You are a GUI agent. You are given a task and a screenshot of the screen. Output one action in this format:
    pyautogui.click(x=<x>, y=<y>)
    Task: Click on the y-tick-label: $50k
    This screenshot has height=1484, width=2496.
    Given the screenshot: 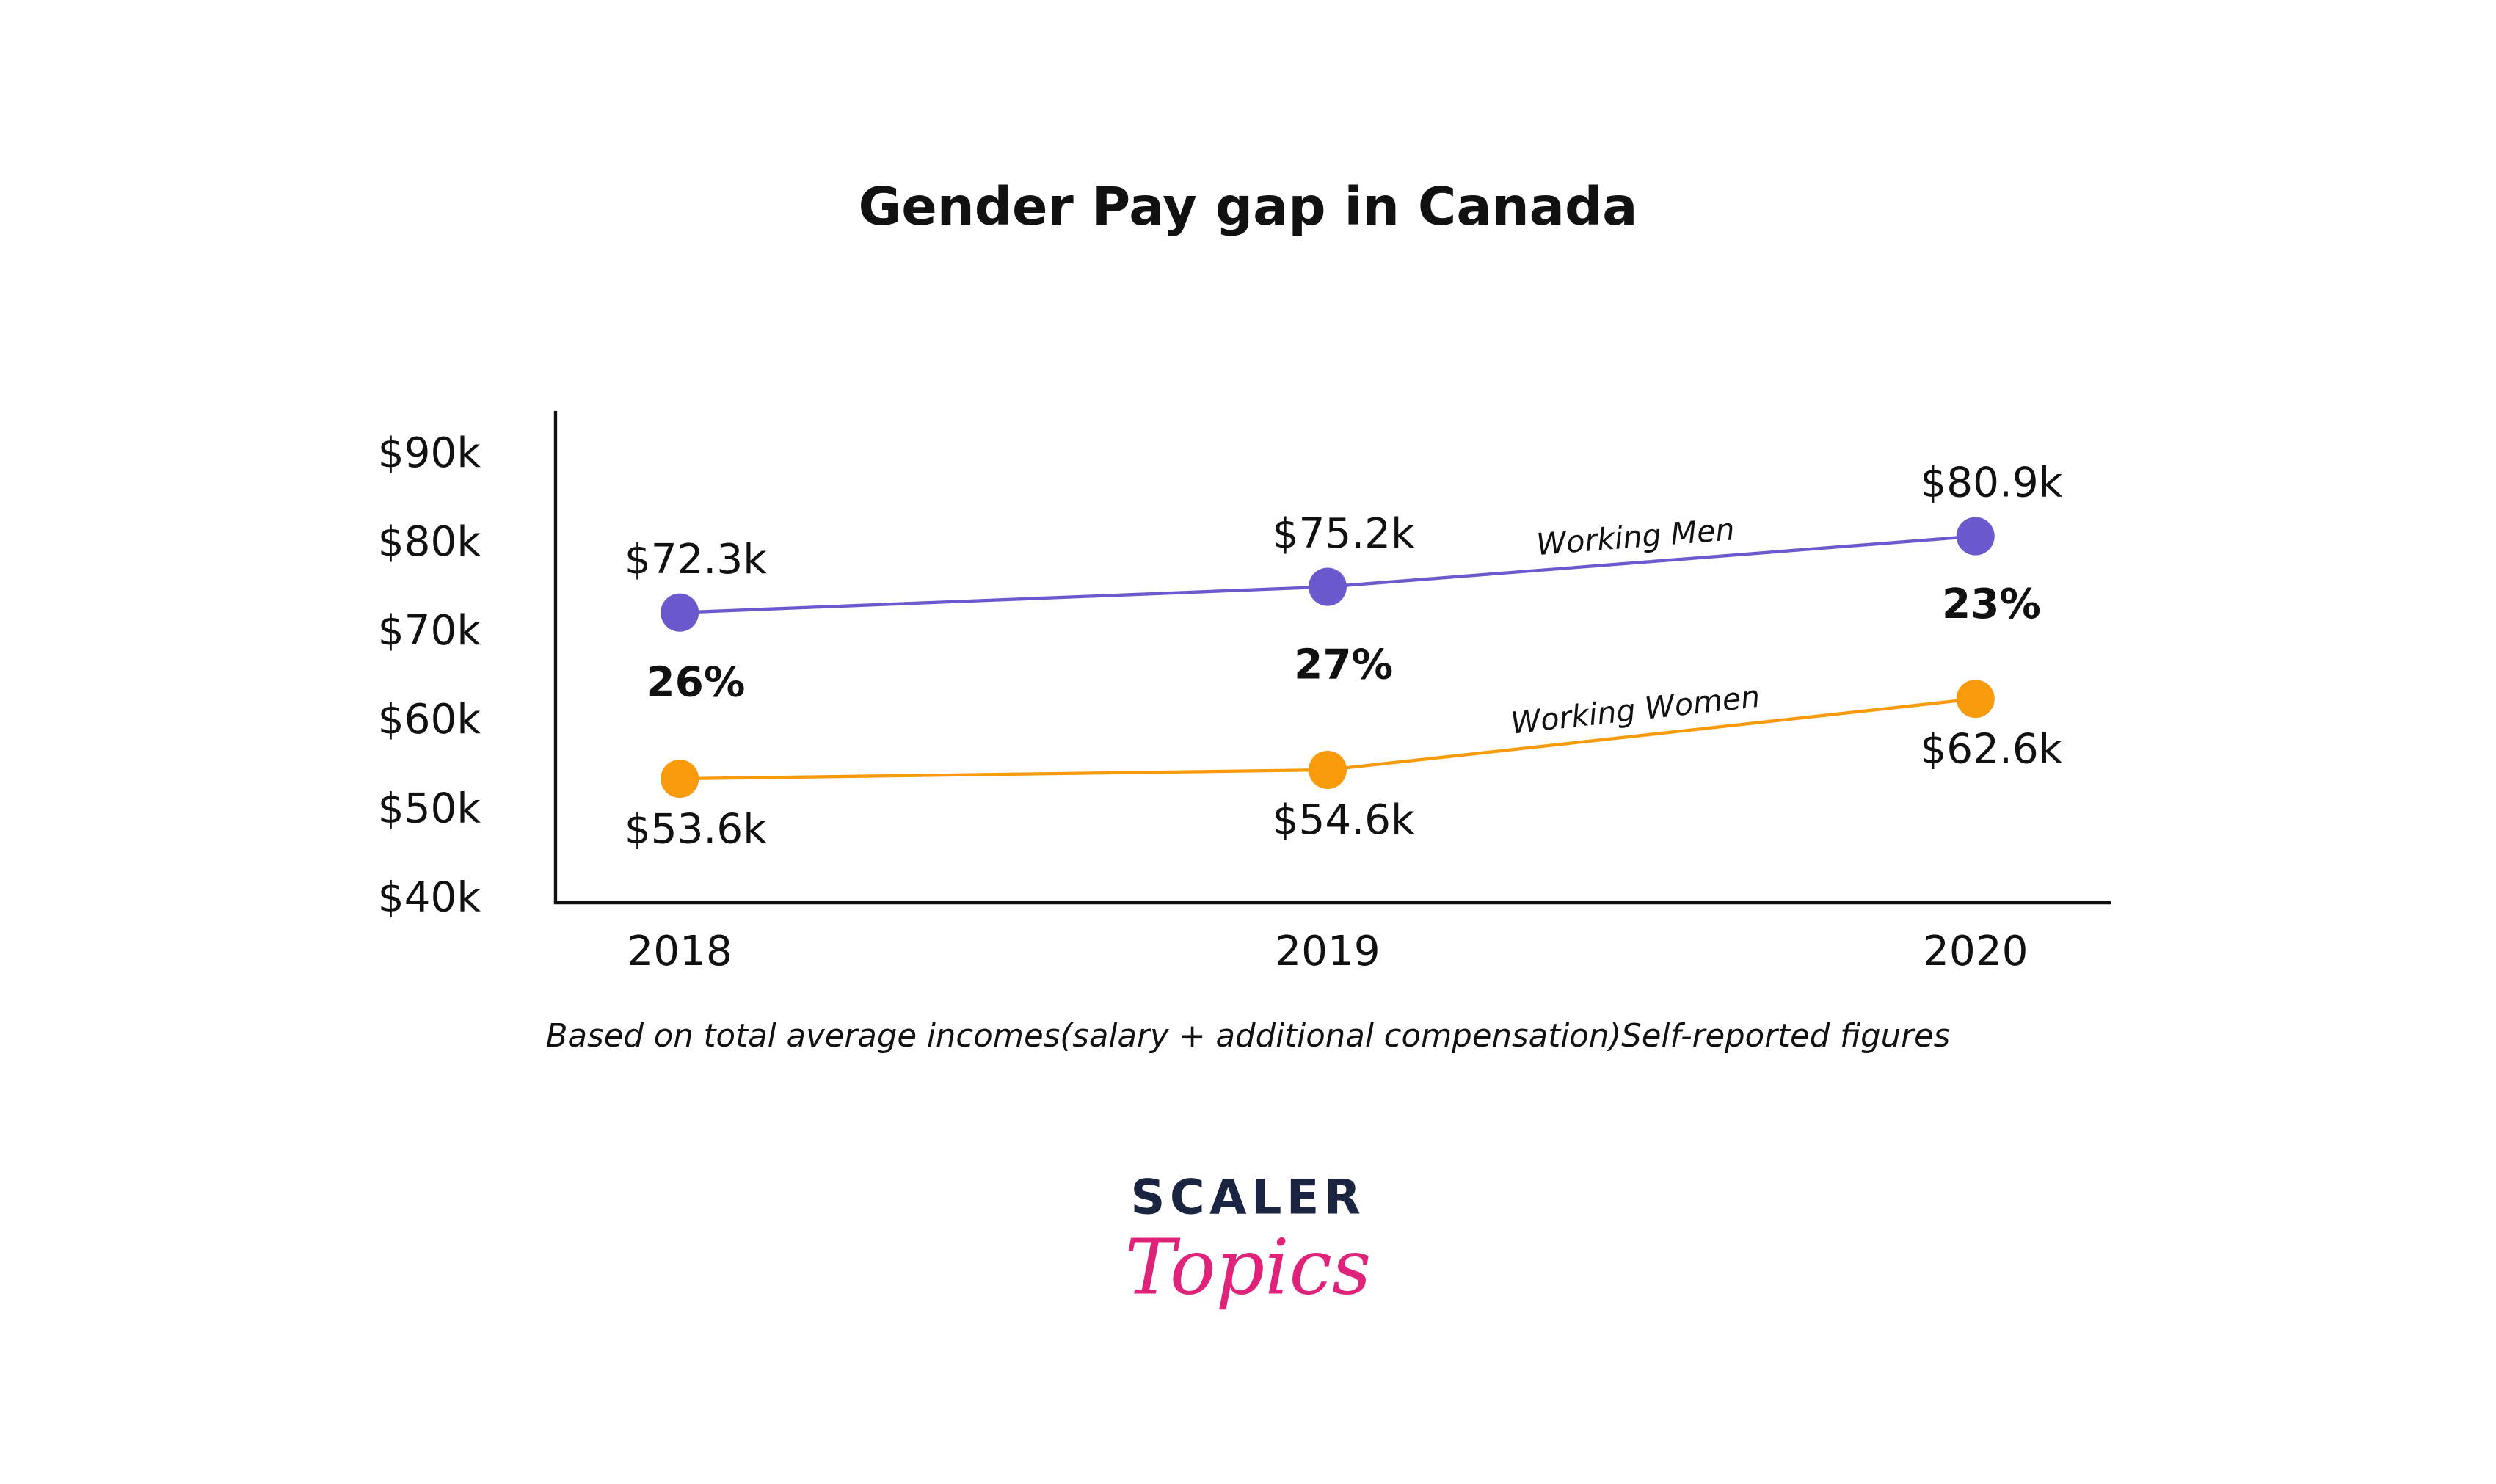 What is the action you would take?
    pyautogui.click(x=429, y=808)
    